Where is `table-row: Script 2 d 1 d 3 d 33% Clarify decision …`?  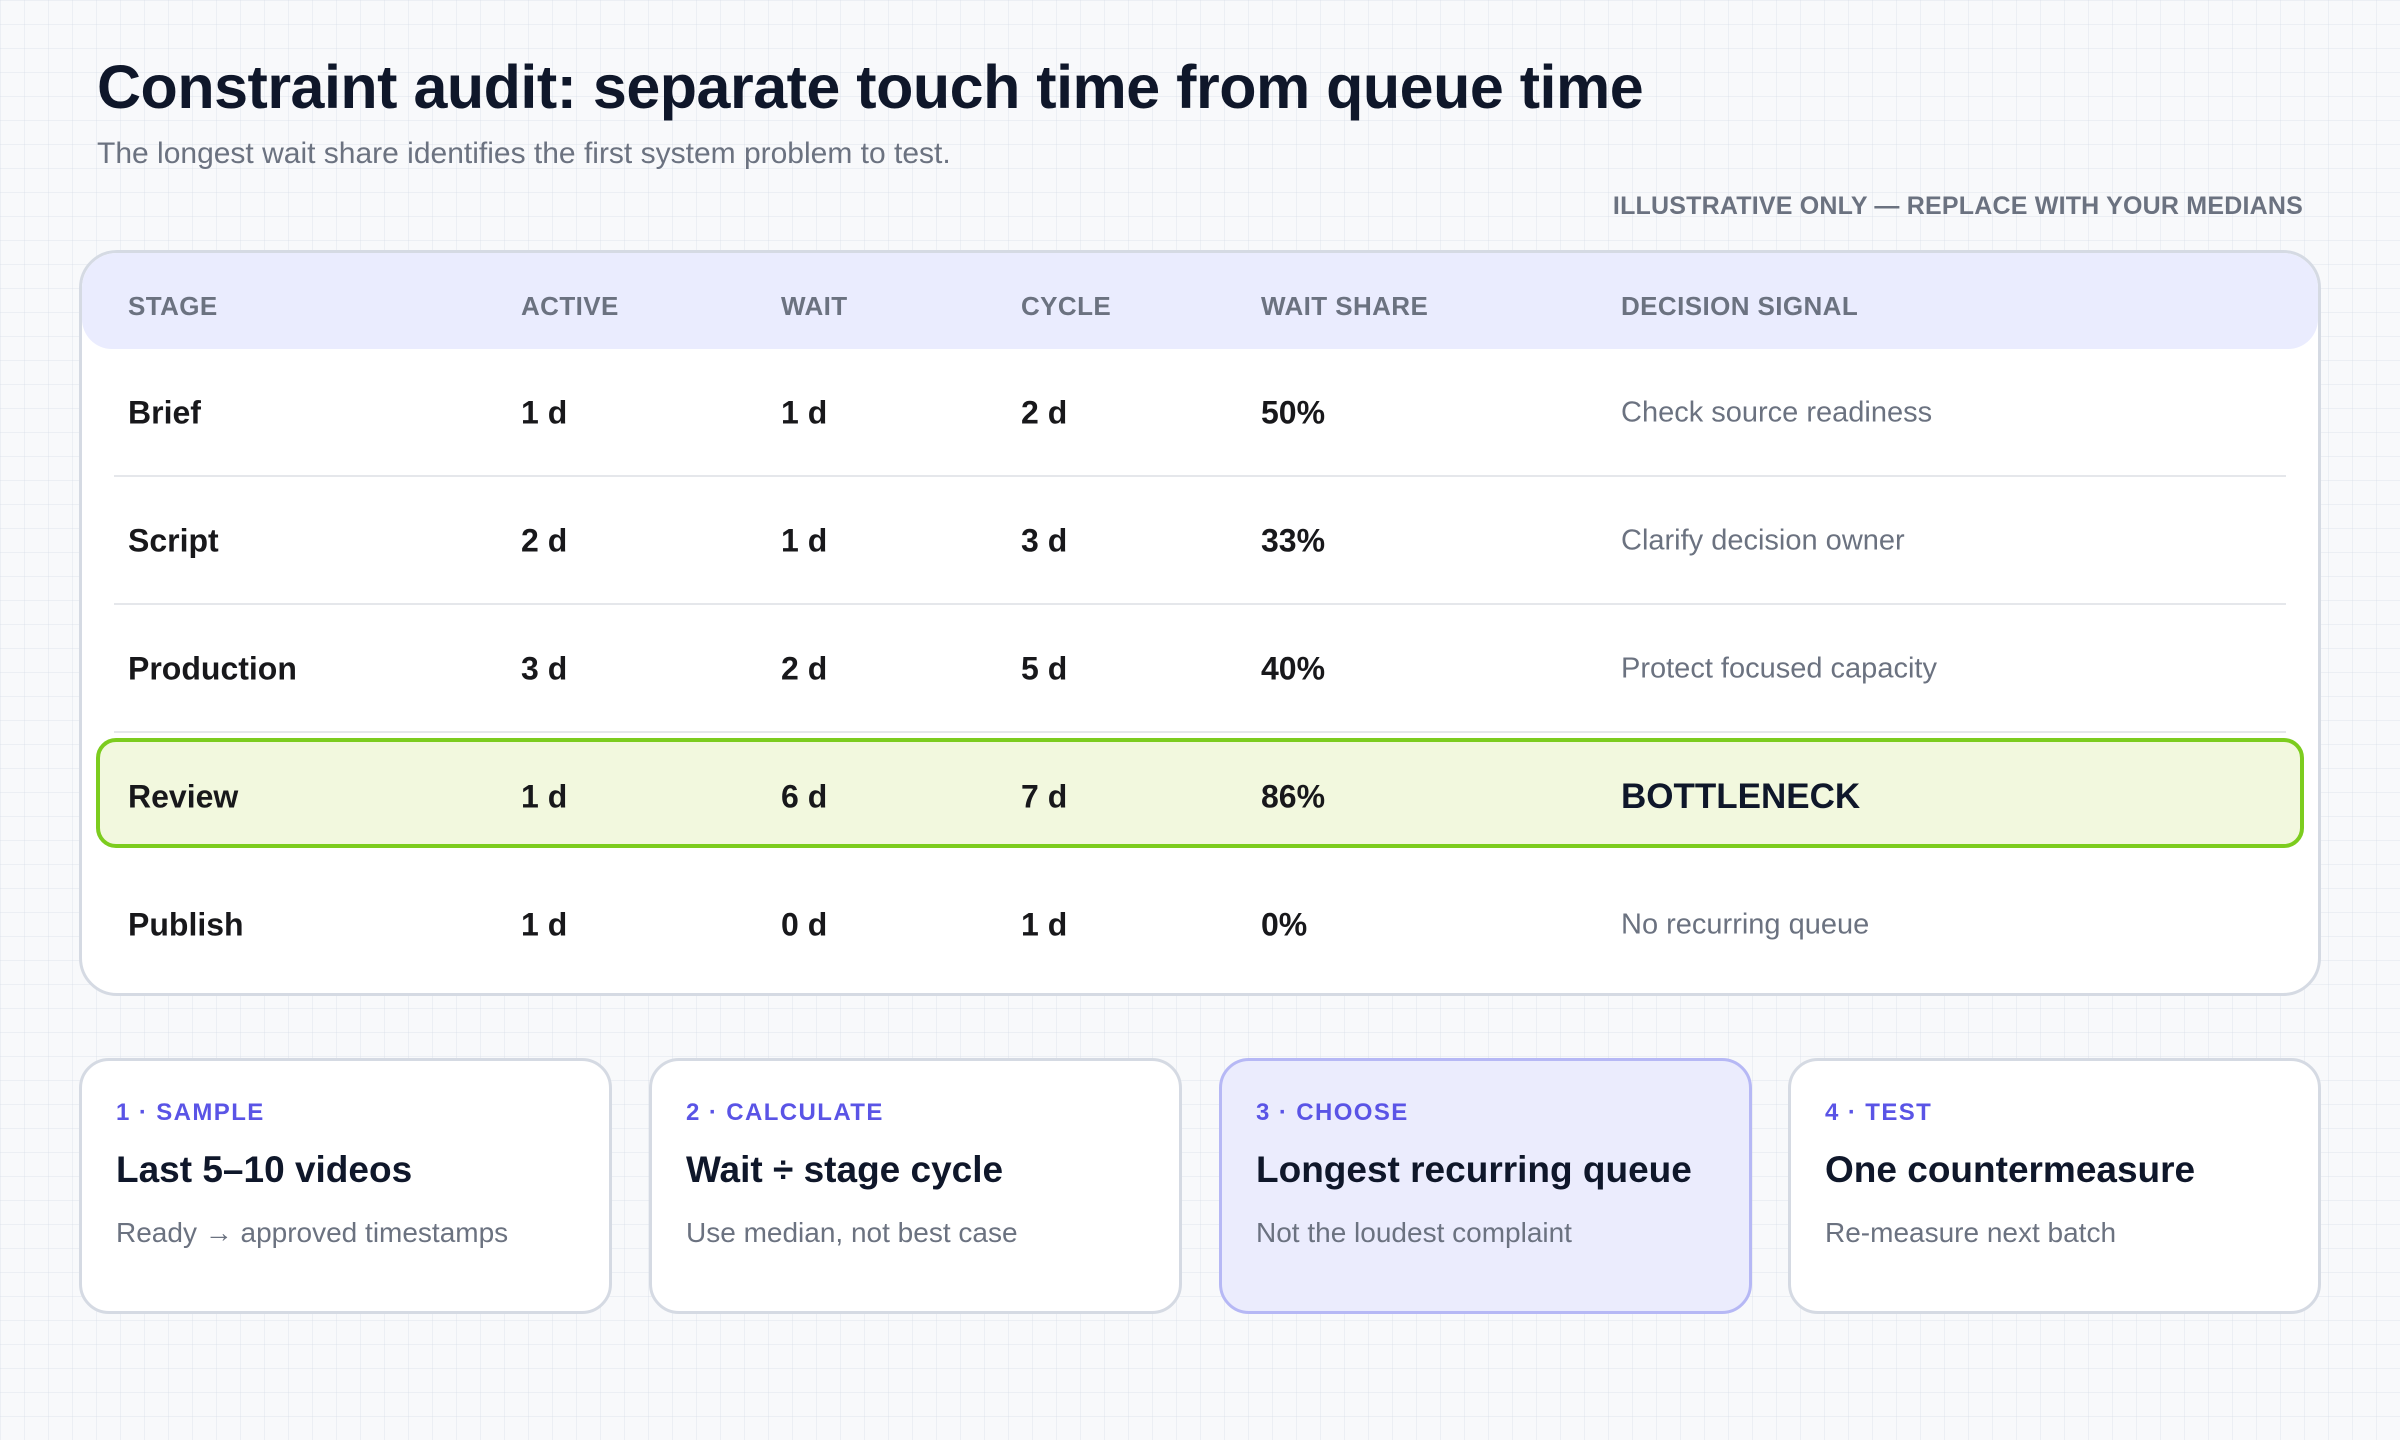
table-row: Script 2 d 1 d 3 d 33% Clarify decision … is located at coordinates (1200, 541).